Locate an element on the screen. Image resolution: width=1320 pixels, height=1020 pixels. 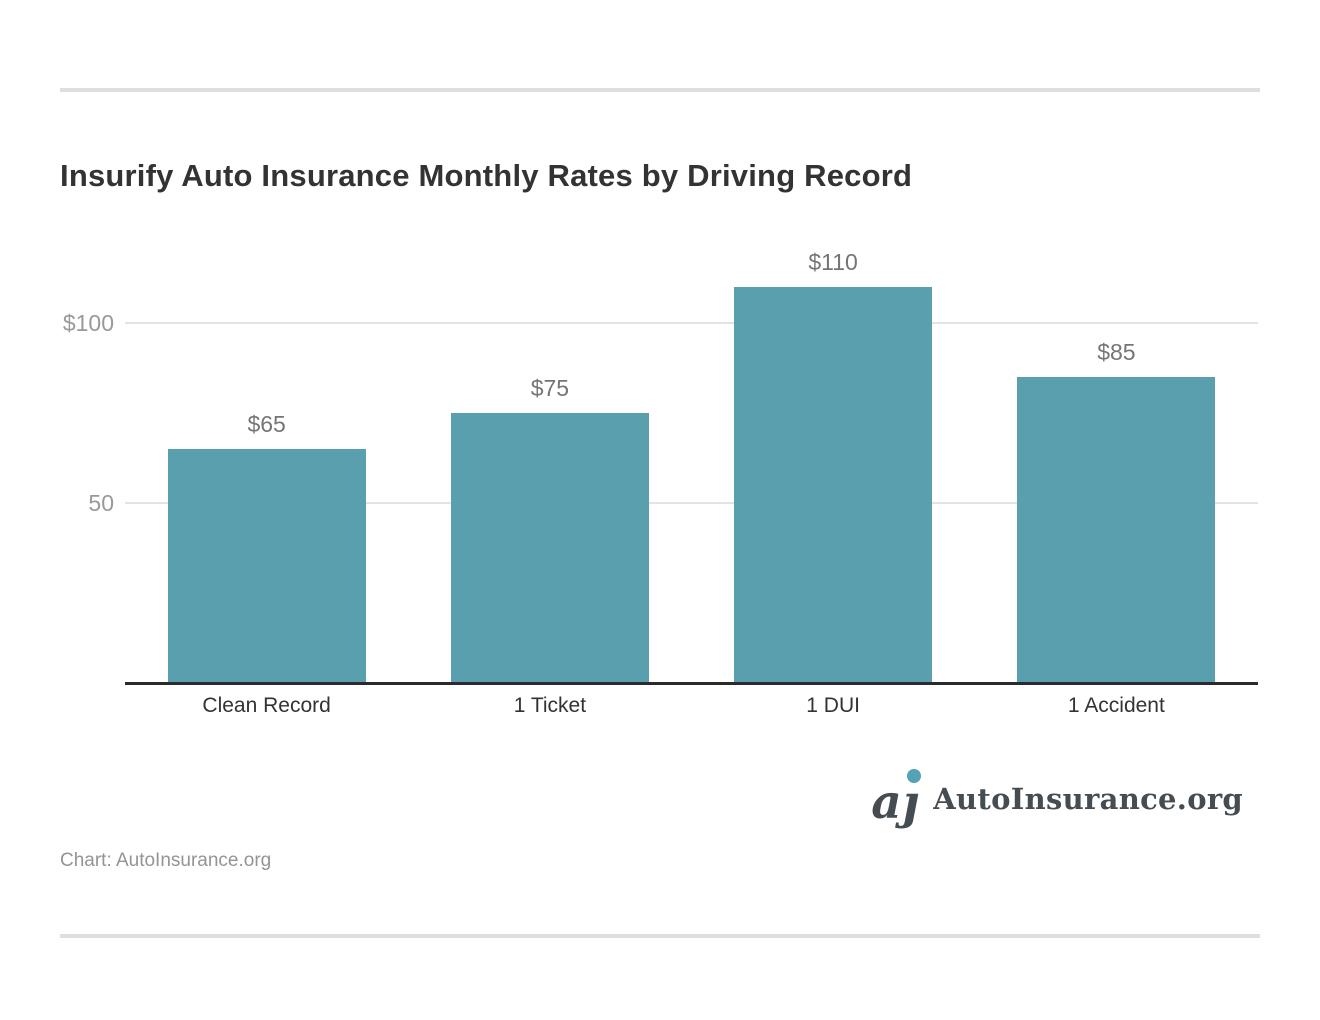
y-tick-label: $100 is located at coordinates (88, 323).